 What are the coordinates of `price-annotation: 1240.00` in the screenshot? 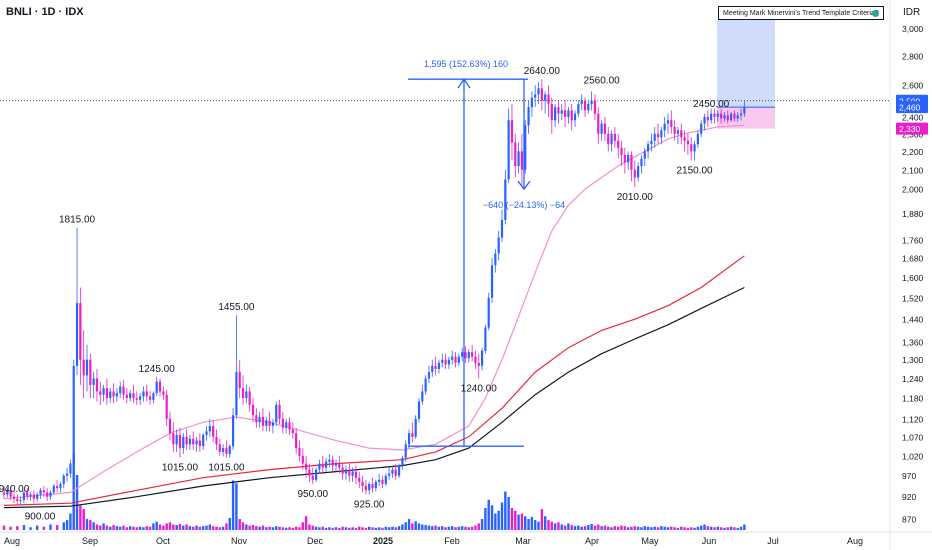 It's located at (479, 388).